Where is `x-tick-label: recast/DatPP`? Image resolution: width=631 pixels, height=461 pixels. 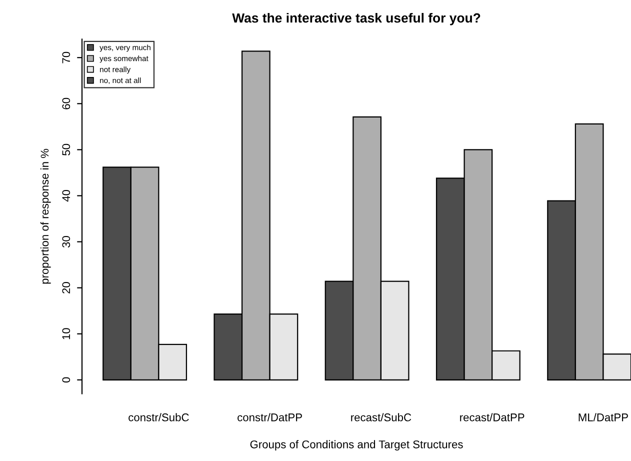
x-tick-label: recast/DatPP is located at coordinates (492, 417).